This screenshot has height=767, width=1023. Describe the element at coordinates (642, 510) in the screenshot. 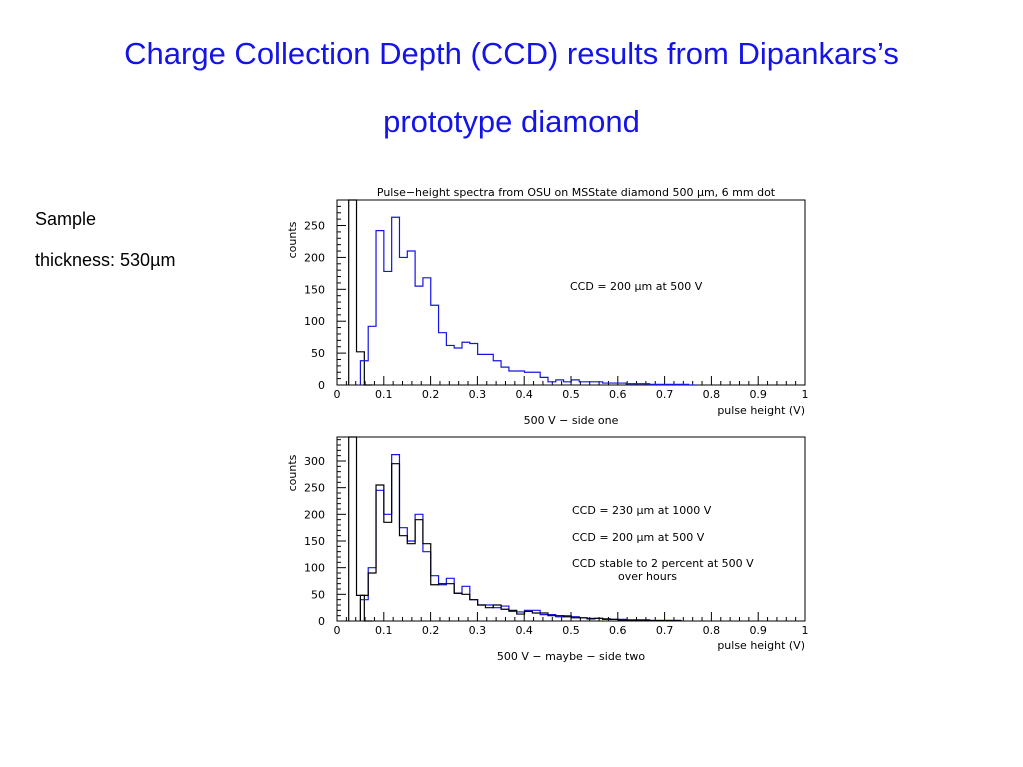

I see `ccd-annotation: CCD = 230 µm at 1000 V` at that location.